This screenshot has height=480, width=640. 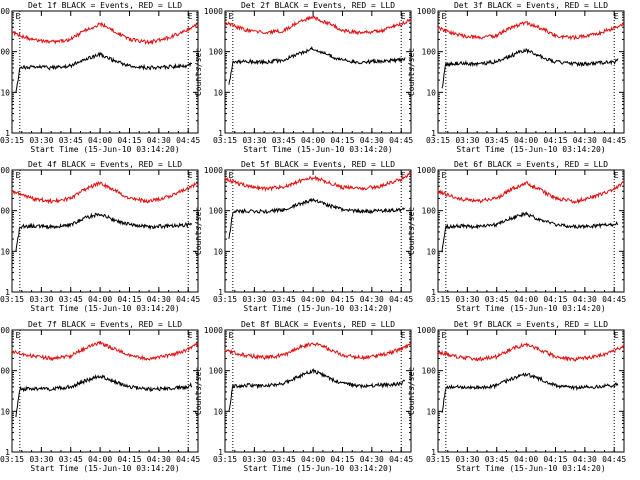 What do you see at coordinates (531, 5) in the screenshot?
I see `panel-title: Det 3f BLACK = Events, RED = LLD` at bounding box center [531, 5].